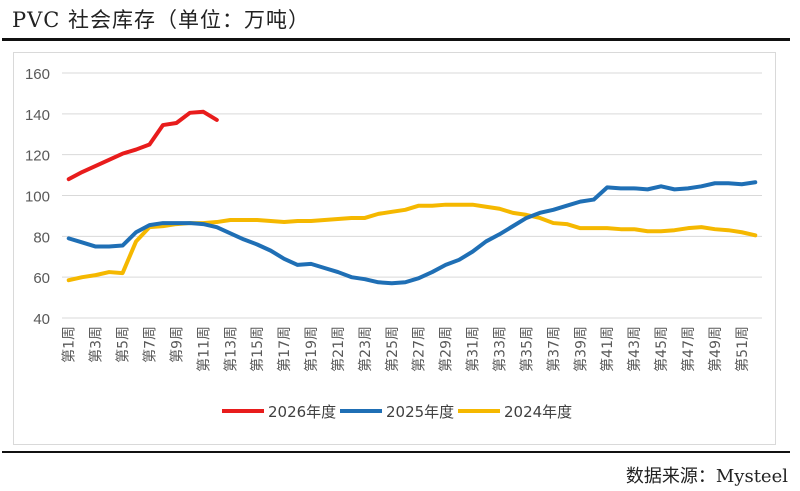  Describe the element at coordinates (412, 242) in the screenshot. I see `series-line-2024年度` at that location.